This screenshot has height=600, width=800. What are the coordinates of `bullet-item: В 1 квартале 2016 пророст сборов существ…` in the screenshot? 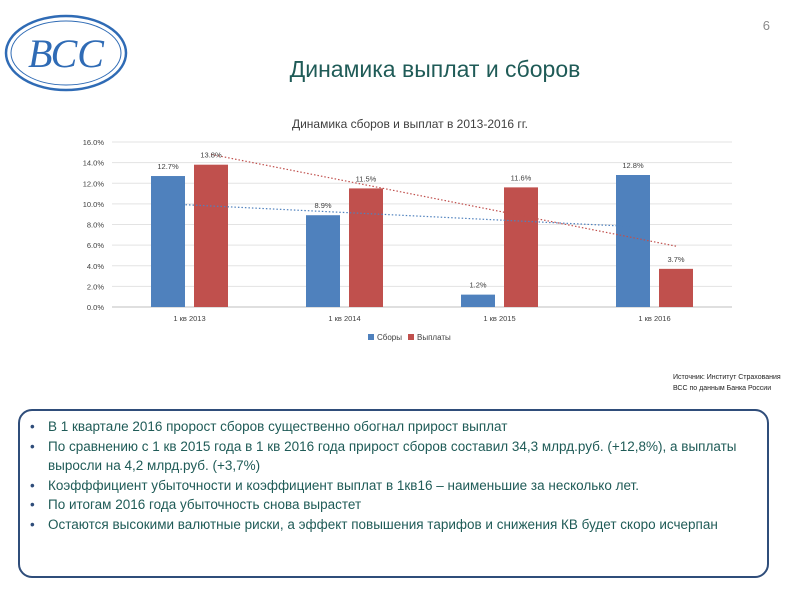 It's located at (392, 427).